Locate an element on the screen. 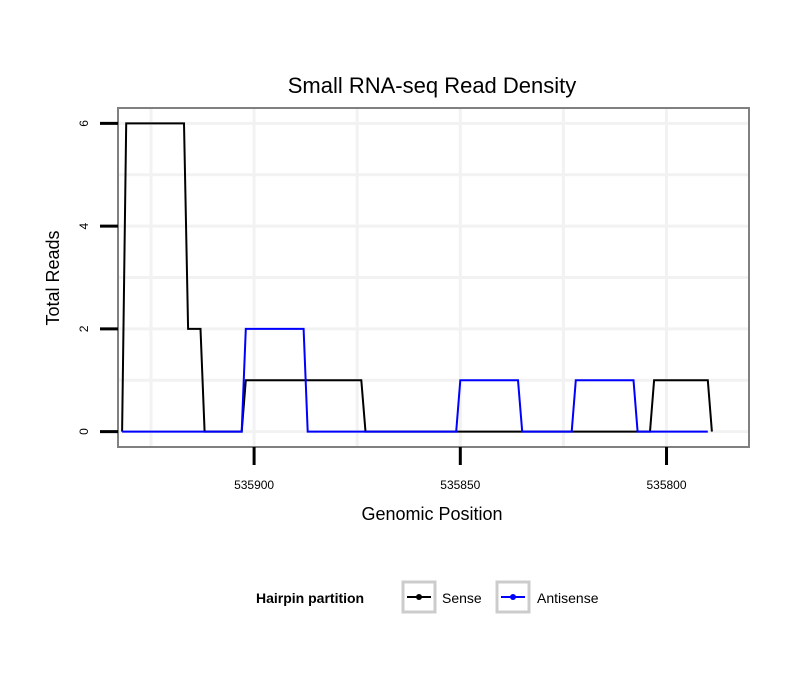 The image size is (810, 690). y-axis-title: Total Reads is located at coordinates (53, 277).